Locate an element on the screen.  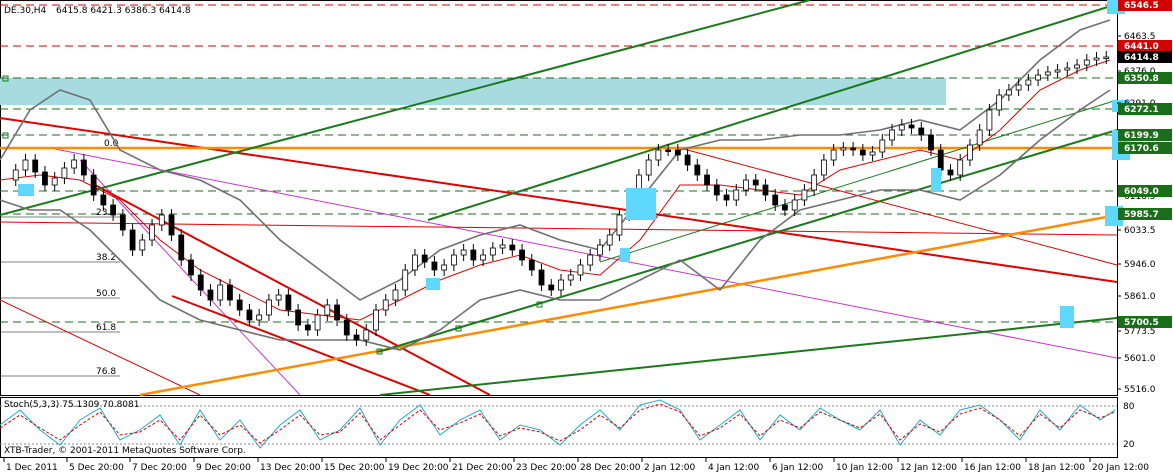
time-tick-label: 2 Jan 12:00 is located at coordinates (670, 468).